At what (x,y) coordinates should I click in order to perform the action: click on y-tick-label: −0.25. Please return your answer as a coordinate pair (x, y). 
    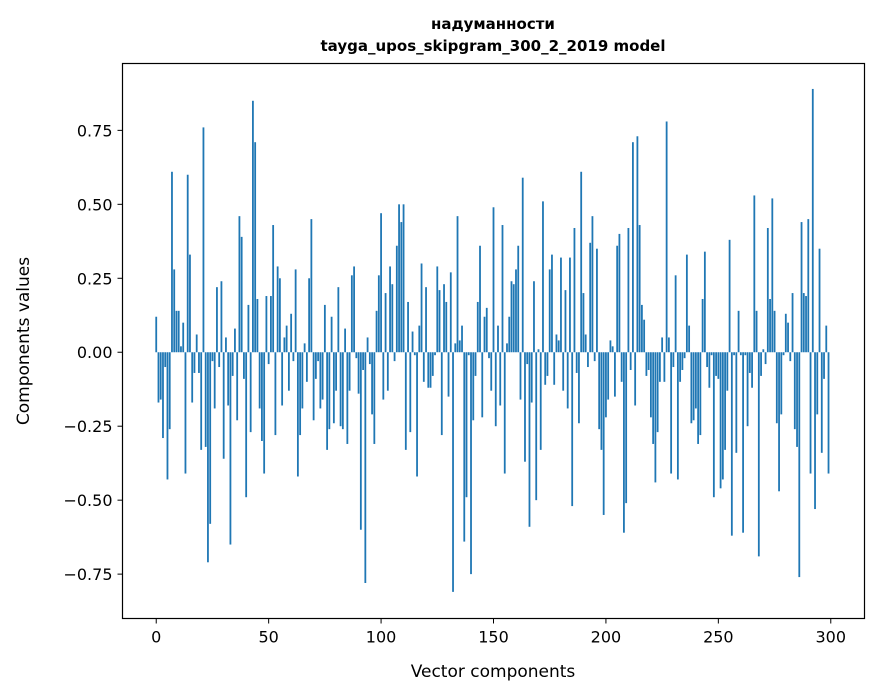
    Looking at the image, I should click on (87, 426).